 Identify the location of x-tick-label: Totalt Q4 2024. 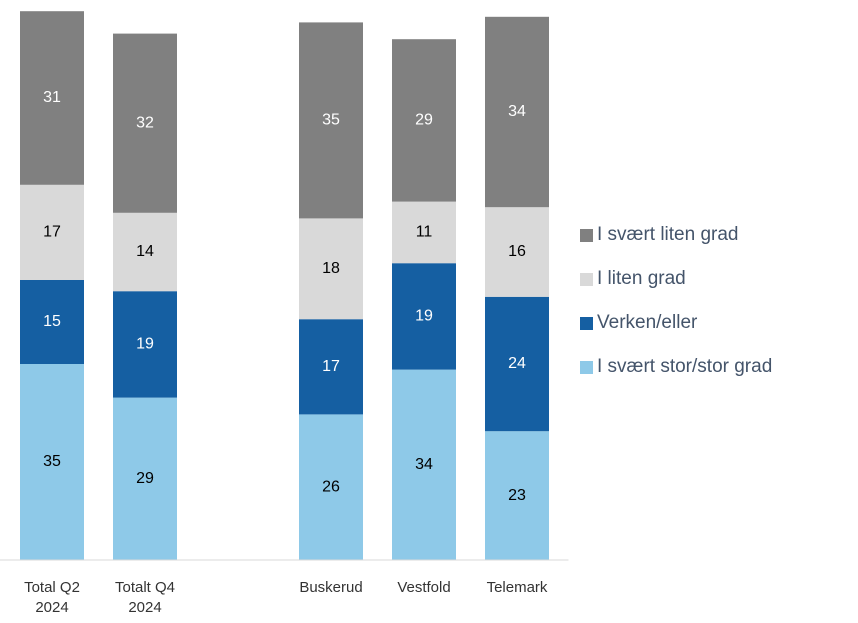
(145, 597).